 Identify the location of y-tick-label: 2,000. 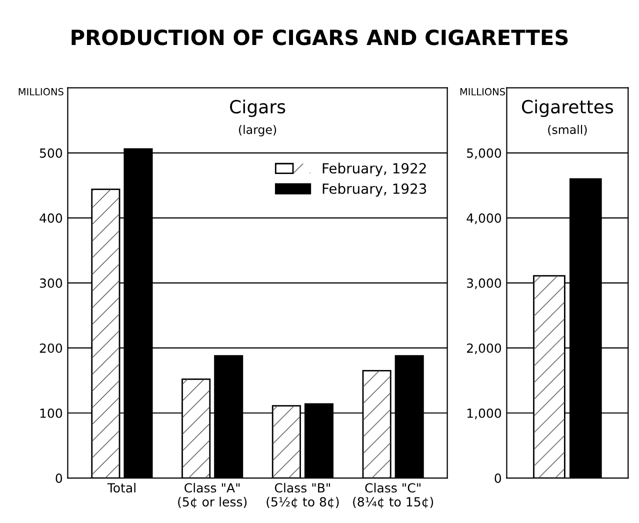
(484, 348).